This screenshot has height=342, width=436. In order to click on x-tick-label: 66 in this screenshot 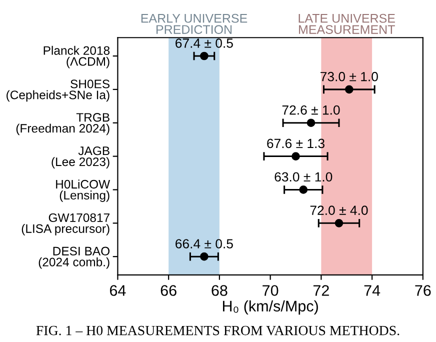, I will do `click(168, 290)`.